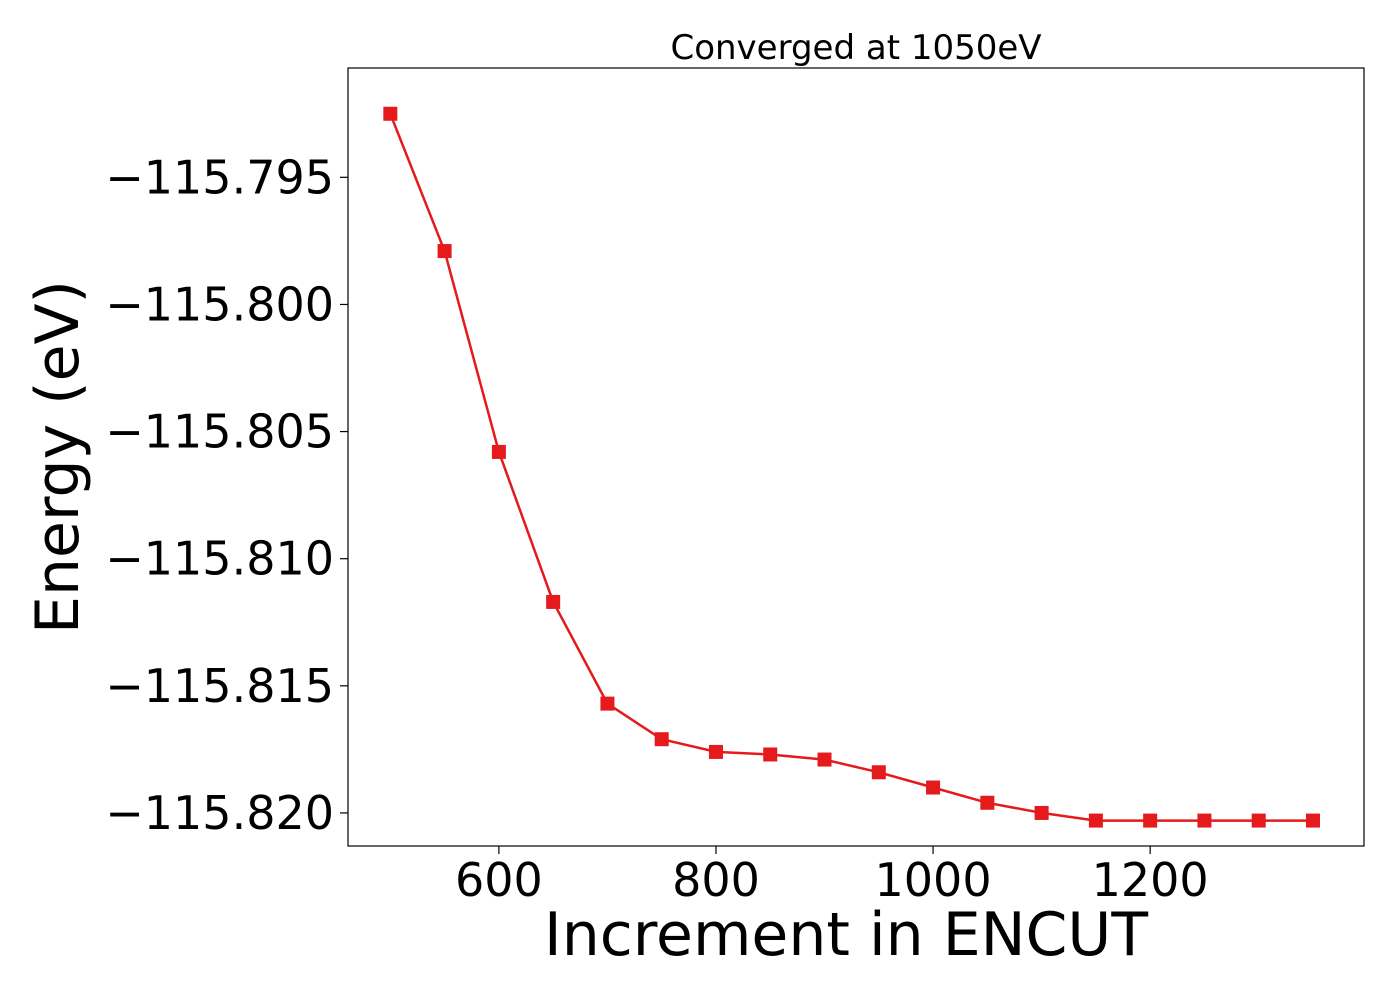 This screenshot has height=1000, width=1400. Describe the element at coordinates (219, 177) in the screenshot. I see `y-tick-label: −115.795` at that location.